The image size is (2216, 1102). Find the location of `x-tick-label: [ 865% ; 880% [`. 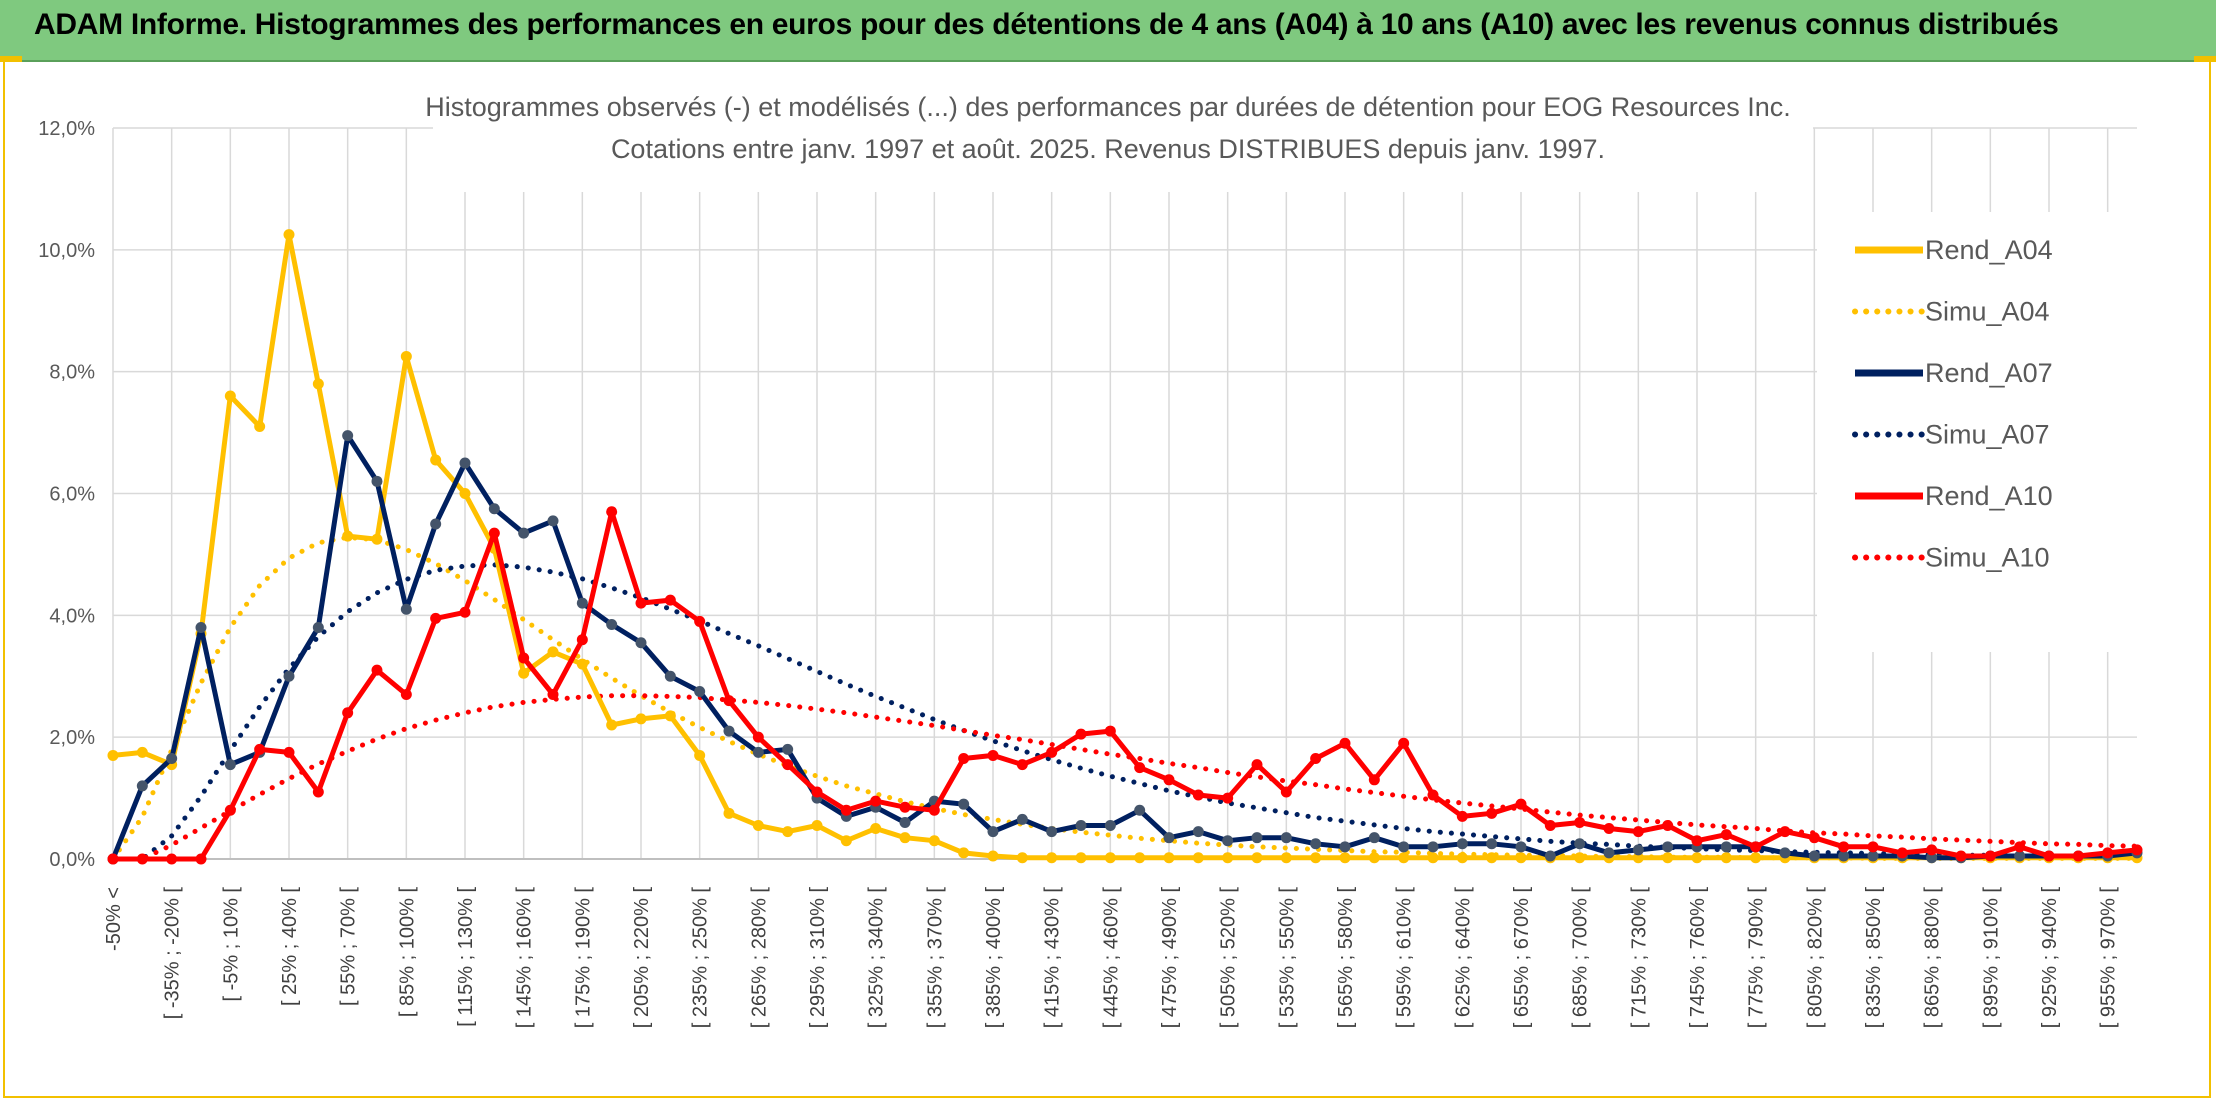

x-tick-label: [ 865% ; 880% [ is located at coordinates (1933, 958).